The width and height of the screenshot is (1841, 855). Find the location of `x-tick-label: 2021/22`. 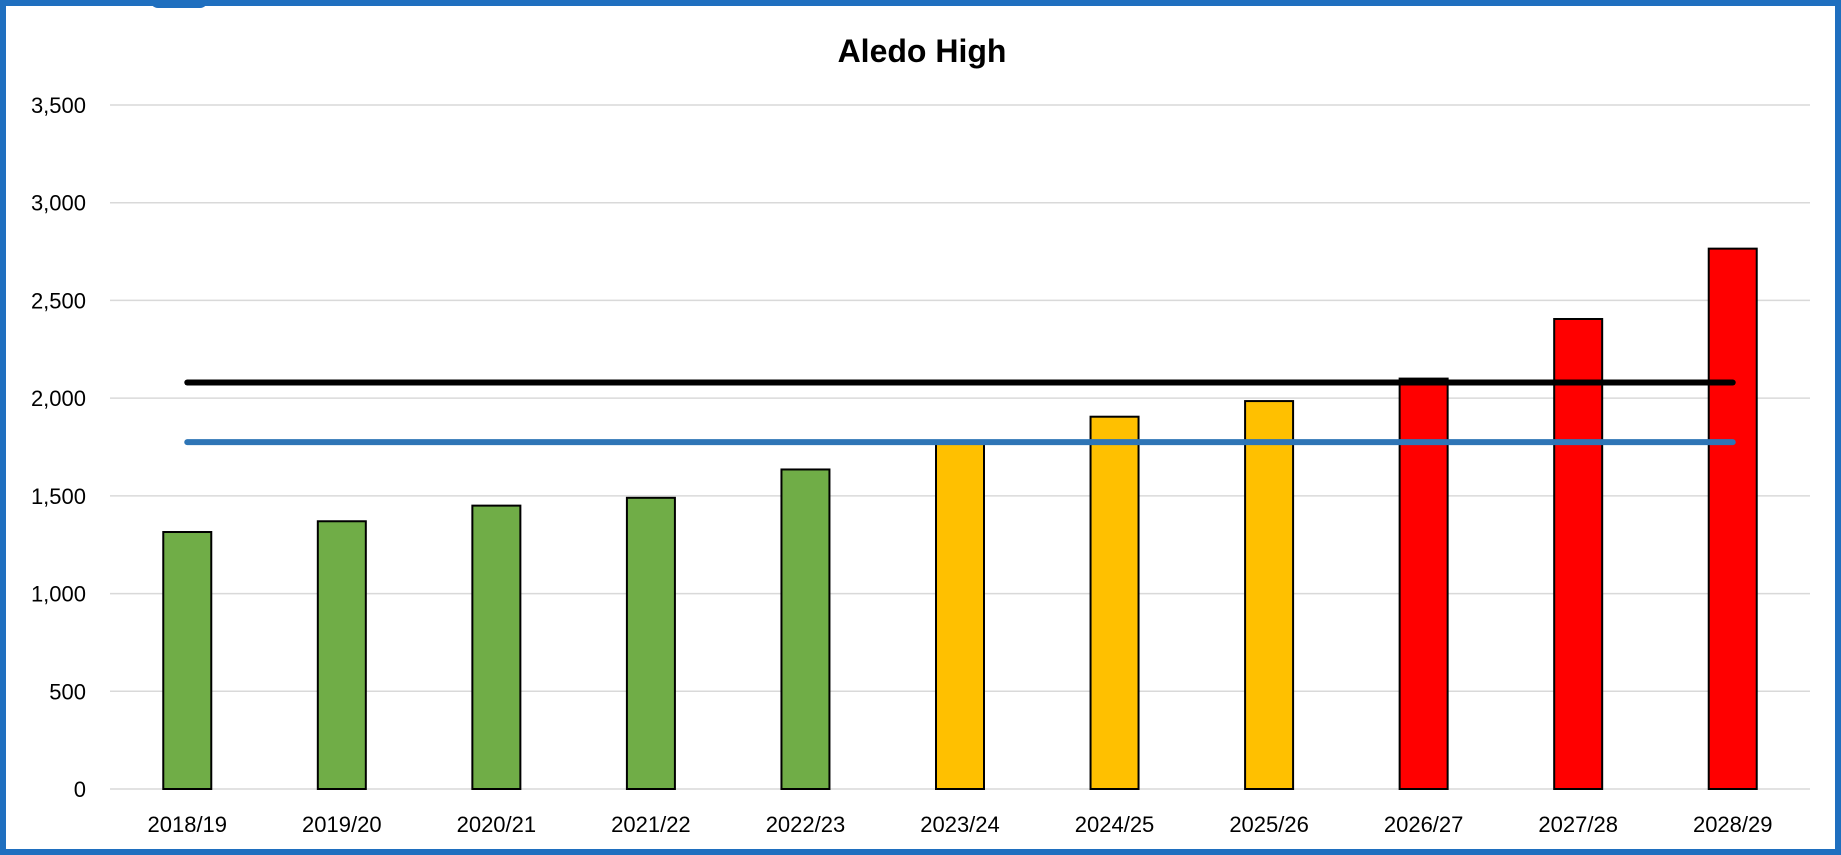

x-tick-label: 2021/22 is located at coordinates (651, 824).